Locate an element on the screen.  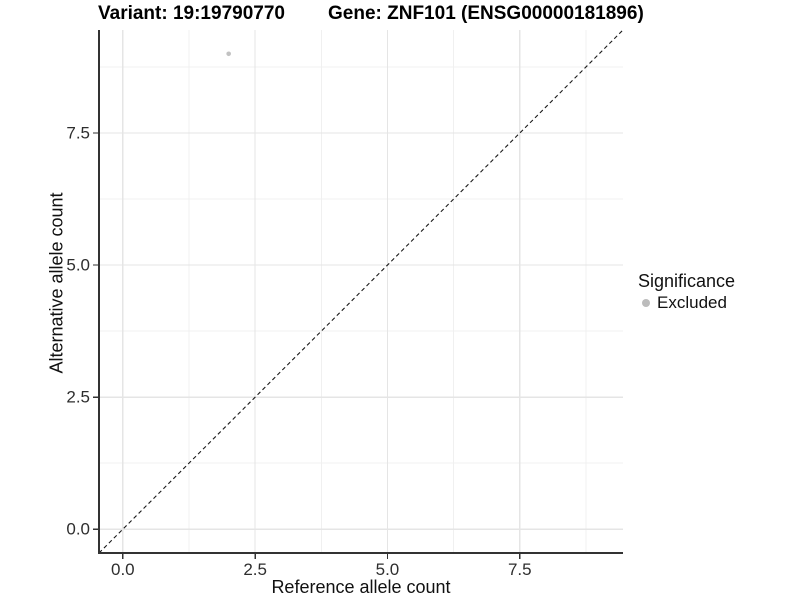
legend: Significance Excluded is located at coordinates (686, 291).